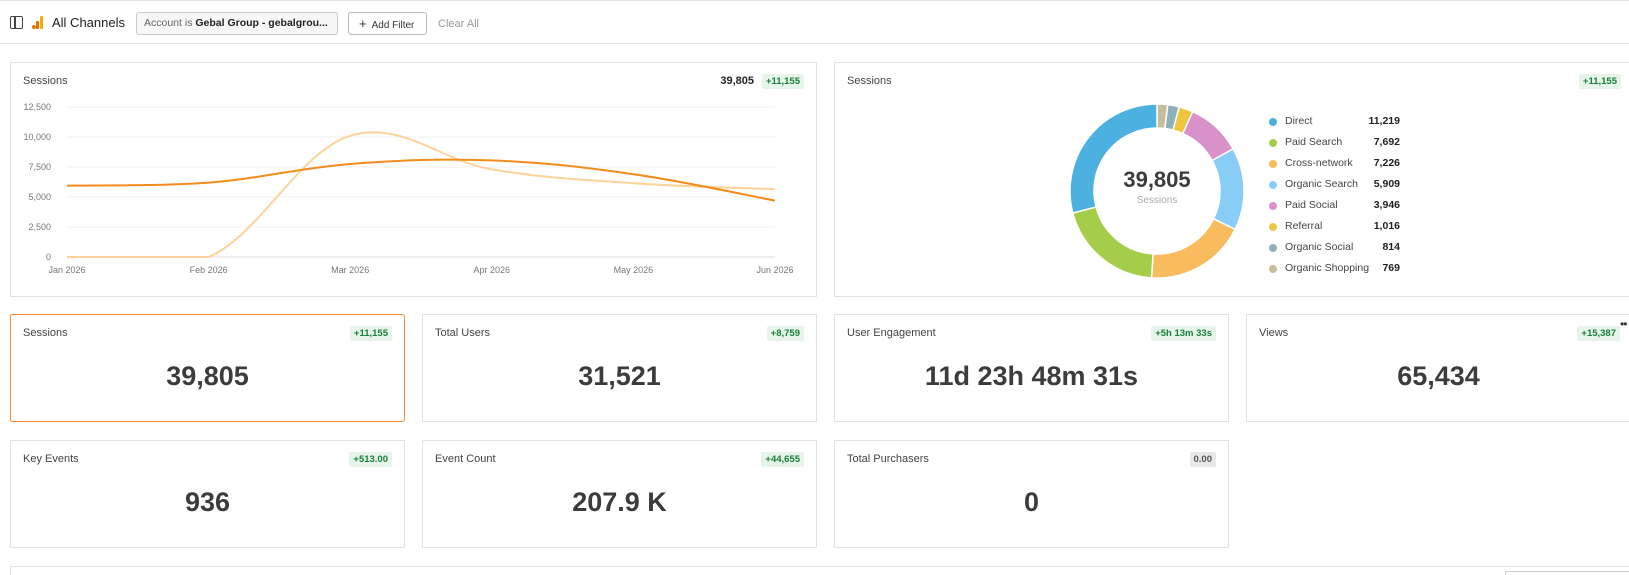 The width and height of the screenshot is (1629, 575). What do you see at coordinates (1274, 333) in the screenshot?
I see `metric-title: Views` at bounding box center [1274, 333].